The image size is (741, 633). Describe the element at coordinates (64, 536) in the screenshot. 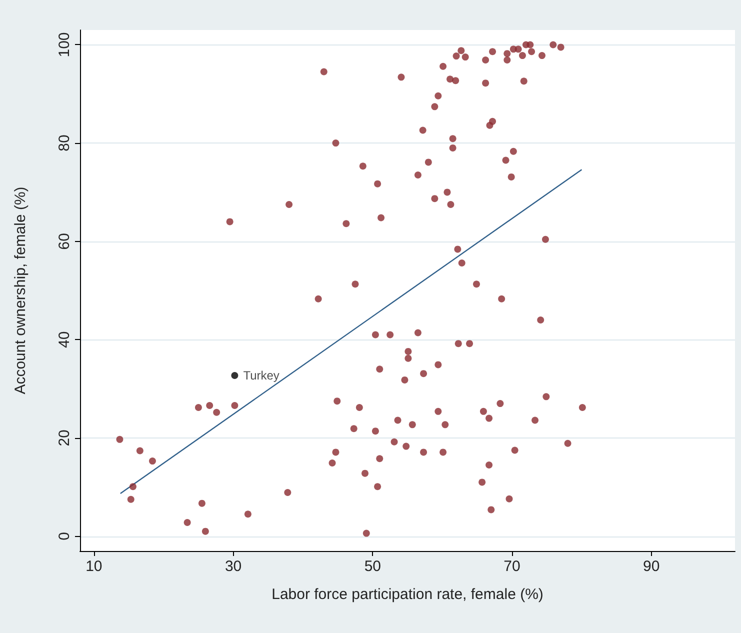

I see `y-tick-label: 0` at that location.